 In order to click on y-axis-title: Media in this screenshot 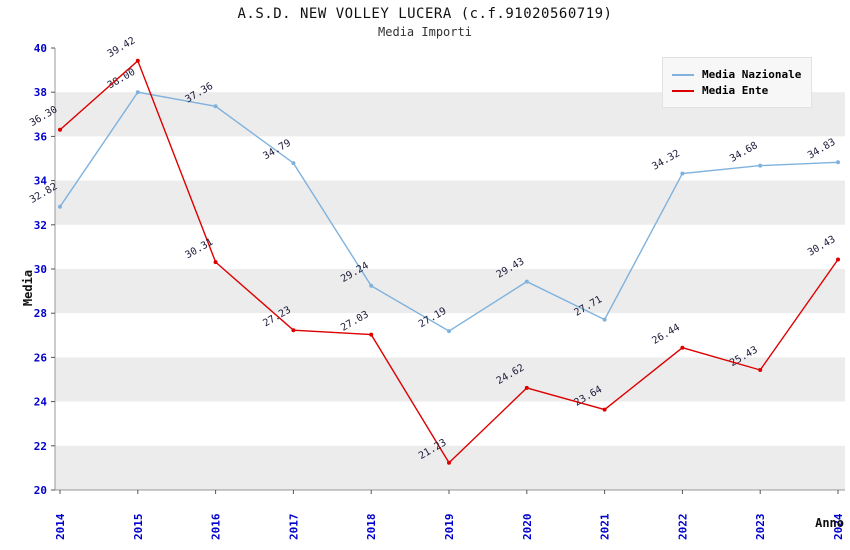, I will do `click(28, 288)`.